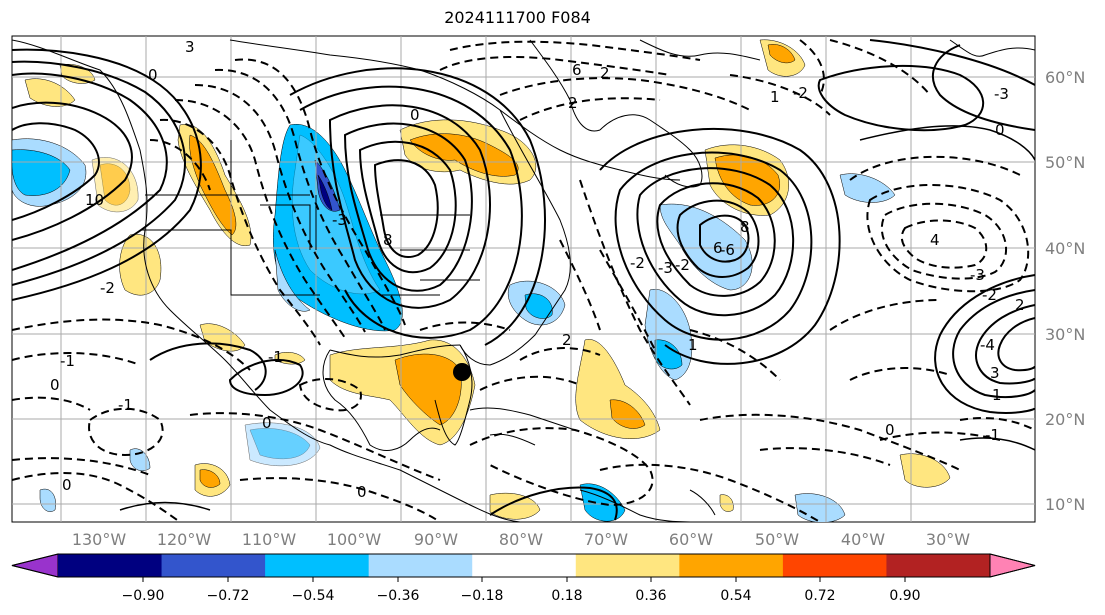  What do you see at coordinates (269, 539) in the screenshot?
I see `lon-label: 110°W` at bounding box center [269, 539].